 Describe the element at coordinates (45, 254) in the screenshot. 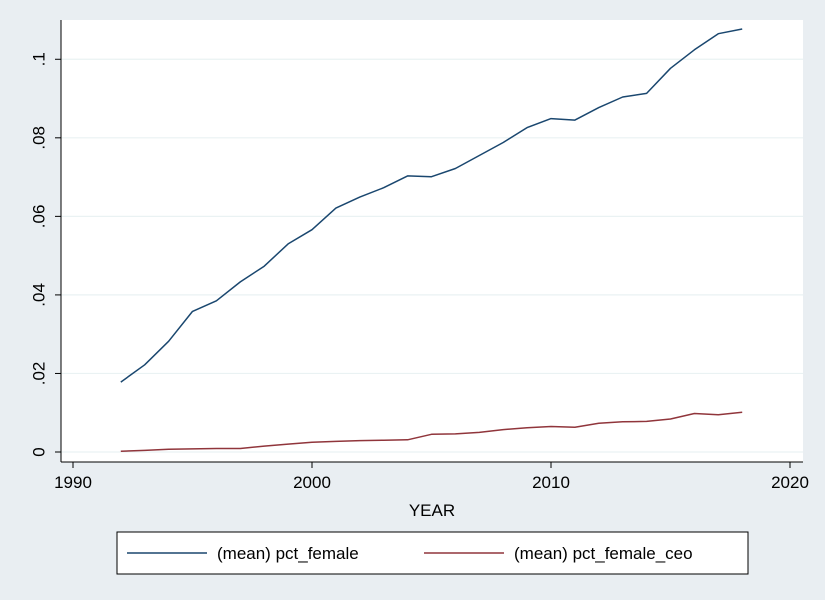

I see `y-axis-ticks: 0 .02 .04 .06 .08 .1` at that location.